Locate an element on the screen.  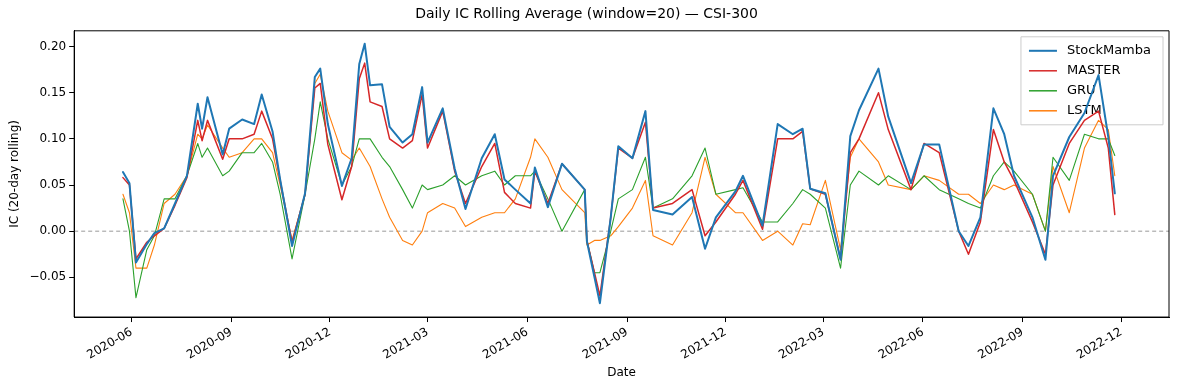
y-tick-label: 0.05 is located at coordinates (53, 184).